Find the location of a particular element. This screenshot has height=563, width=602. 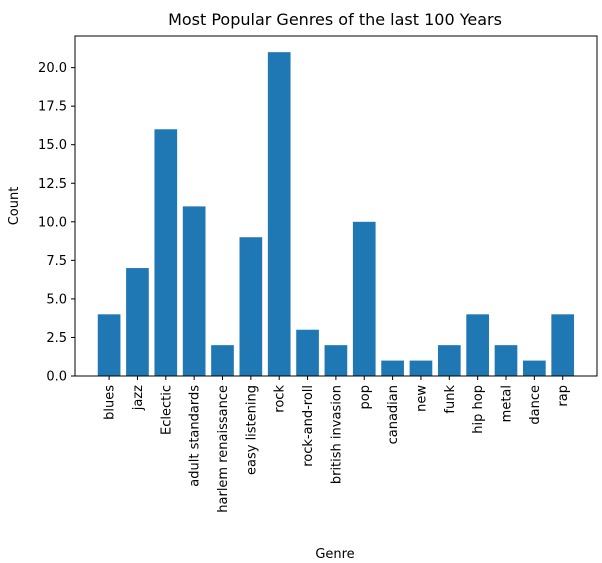

bar-british-invasion is located at coordinates (336, 360).